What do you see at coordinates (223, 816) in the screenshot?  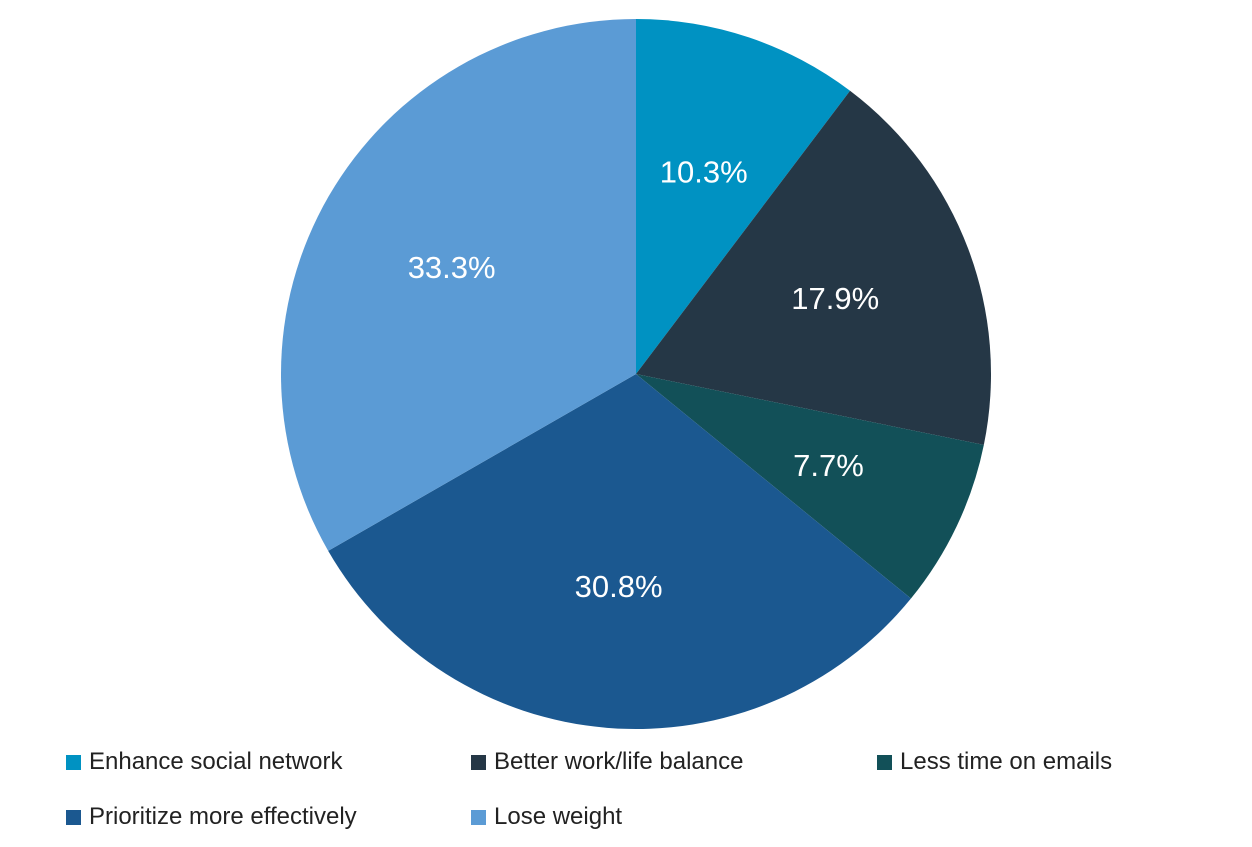 I see `legend-label: Prioritize more effectively` at bounding box center [223, 816].